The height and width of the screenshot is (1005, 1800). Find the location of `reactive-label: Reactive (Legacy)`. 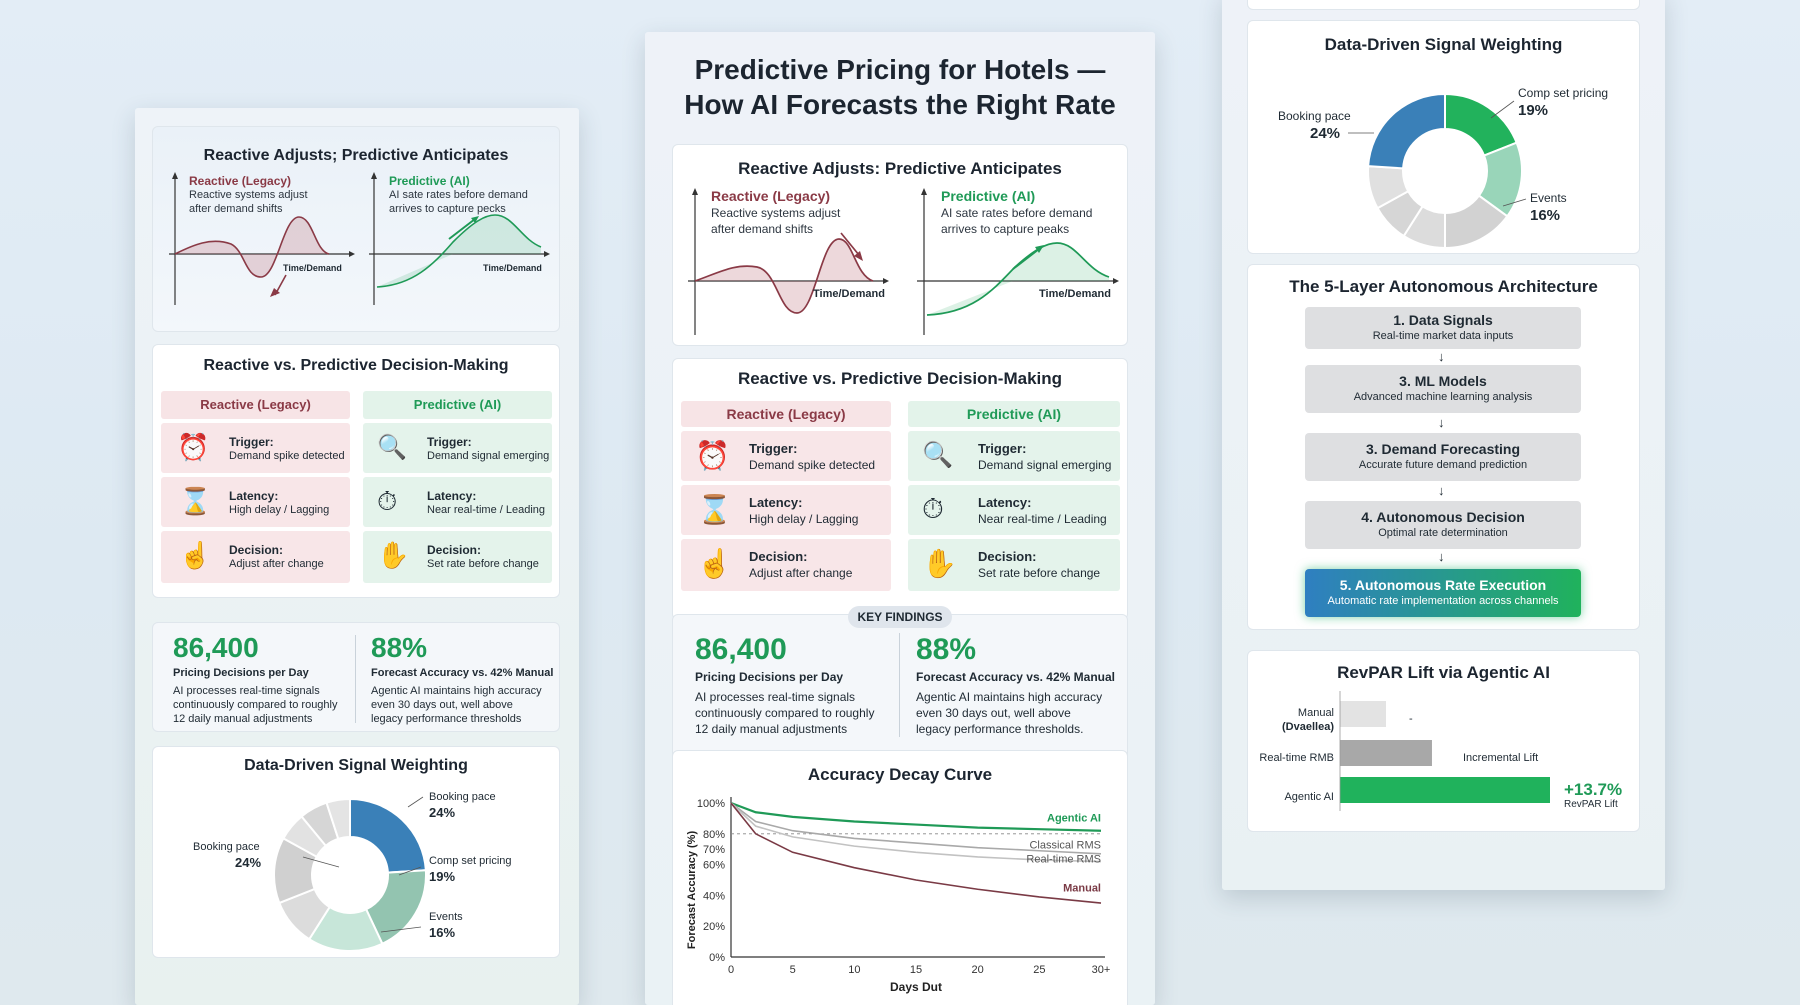

reactive-label: Reactive (Legacy) is located at coordinates (240, 181).